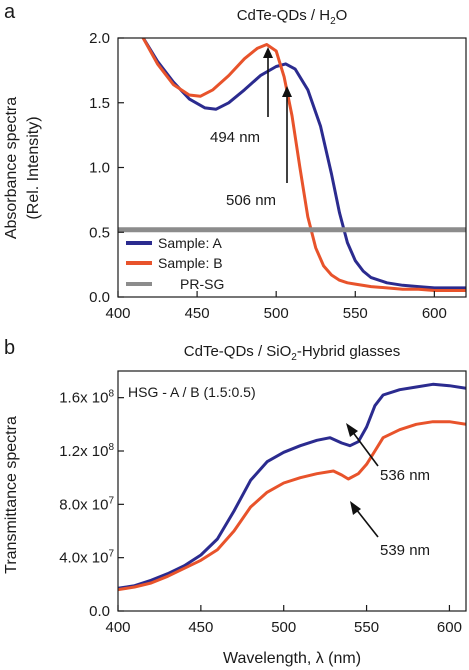 This screenshot has height=670, width=469. Describe the element at coordinates (10, 12) in the screenshot. I see `panel-letter-a: a` at that location.